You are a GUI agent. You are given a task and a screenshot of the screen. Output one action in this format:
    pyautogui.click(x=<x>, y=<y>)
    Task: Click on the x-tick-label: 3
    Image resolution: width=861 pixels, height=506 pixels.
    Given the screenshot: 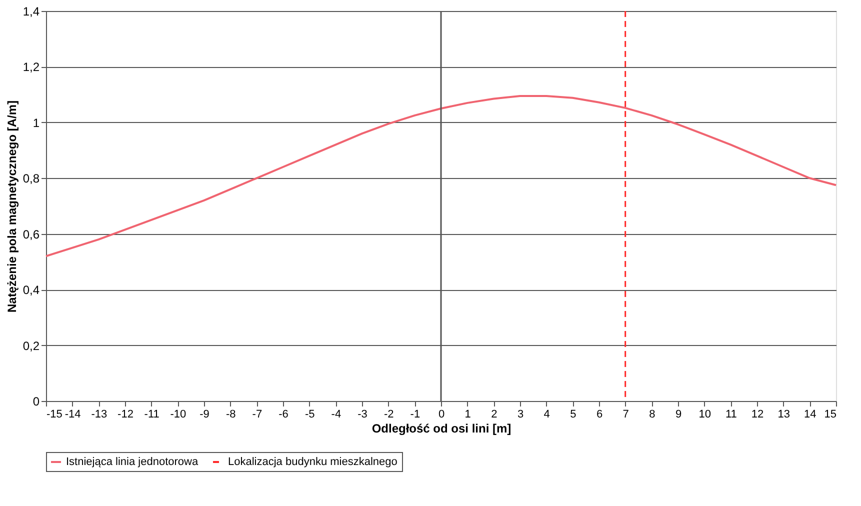 What is the action you would take?
    pyautogui.click(x=520, y=414)
    